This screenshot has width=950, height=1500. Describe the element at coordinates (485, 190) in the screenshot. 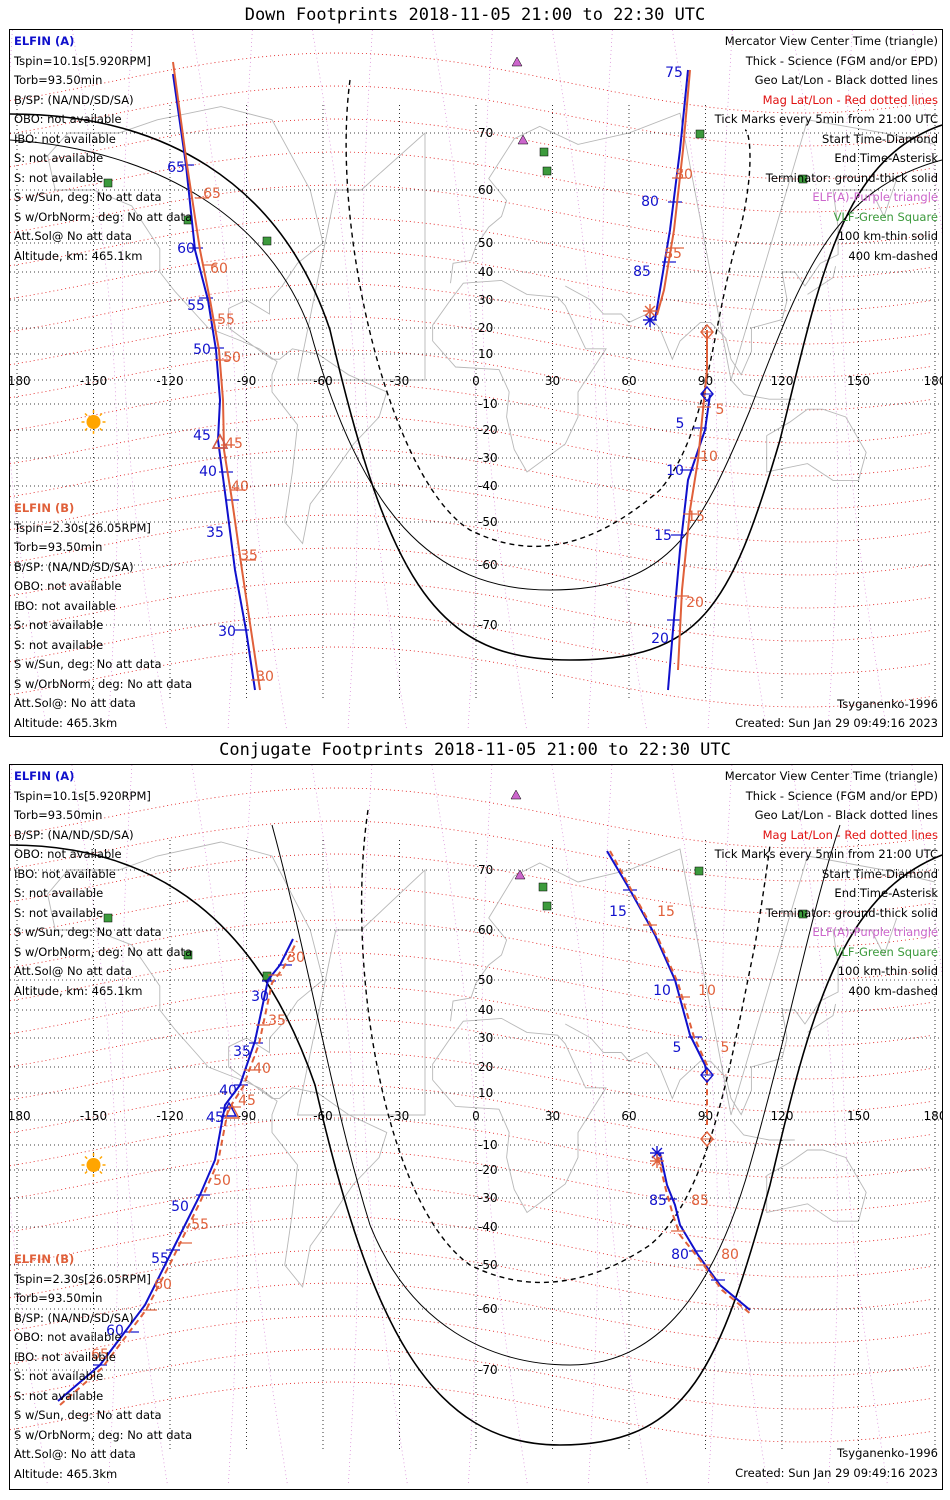

I see `lat-tick-label: 60` at that location.